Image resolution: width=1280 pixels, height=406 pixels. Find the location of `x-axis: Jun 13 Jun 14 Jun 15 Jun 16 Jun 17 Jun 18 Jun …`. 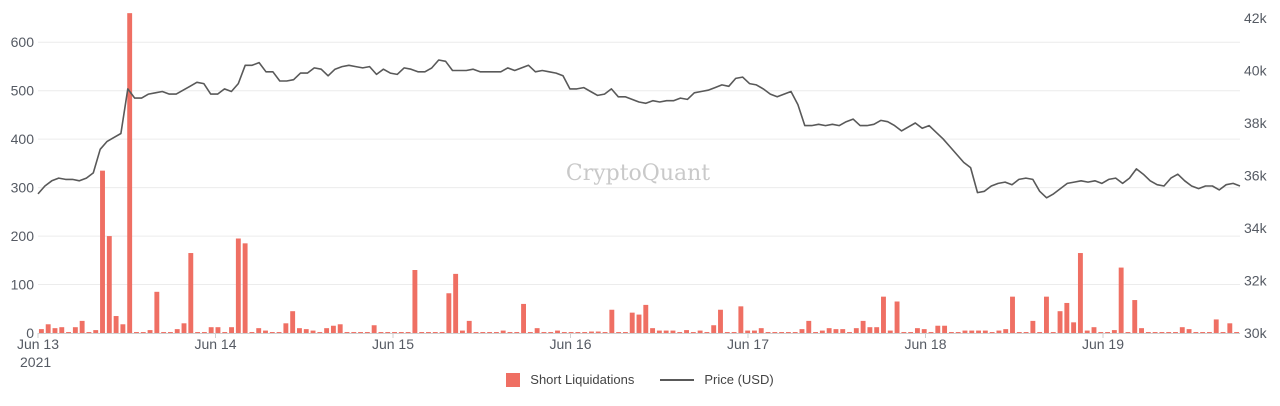

x-axis: Jun 13 Jun 14 Jun 15 Jun 16 Jun 17 Jun 18 Jun … is located at coordinates (570, 351).